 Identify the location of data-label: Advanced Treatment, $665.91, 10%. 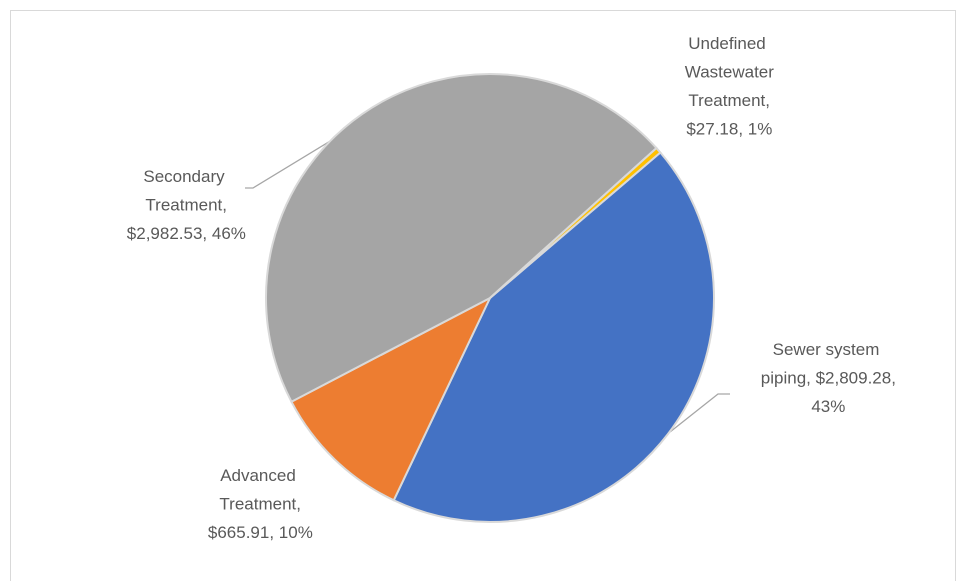
(258, 504).